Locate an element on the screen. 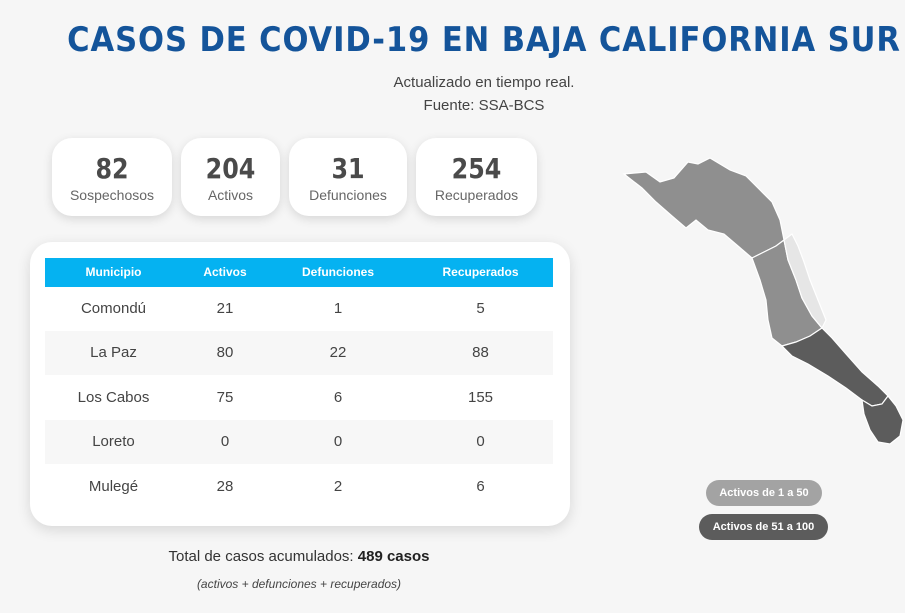  stat-card-sospechosos: 82 Sospechosos is located at coordinates (112, 177).